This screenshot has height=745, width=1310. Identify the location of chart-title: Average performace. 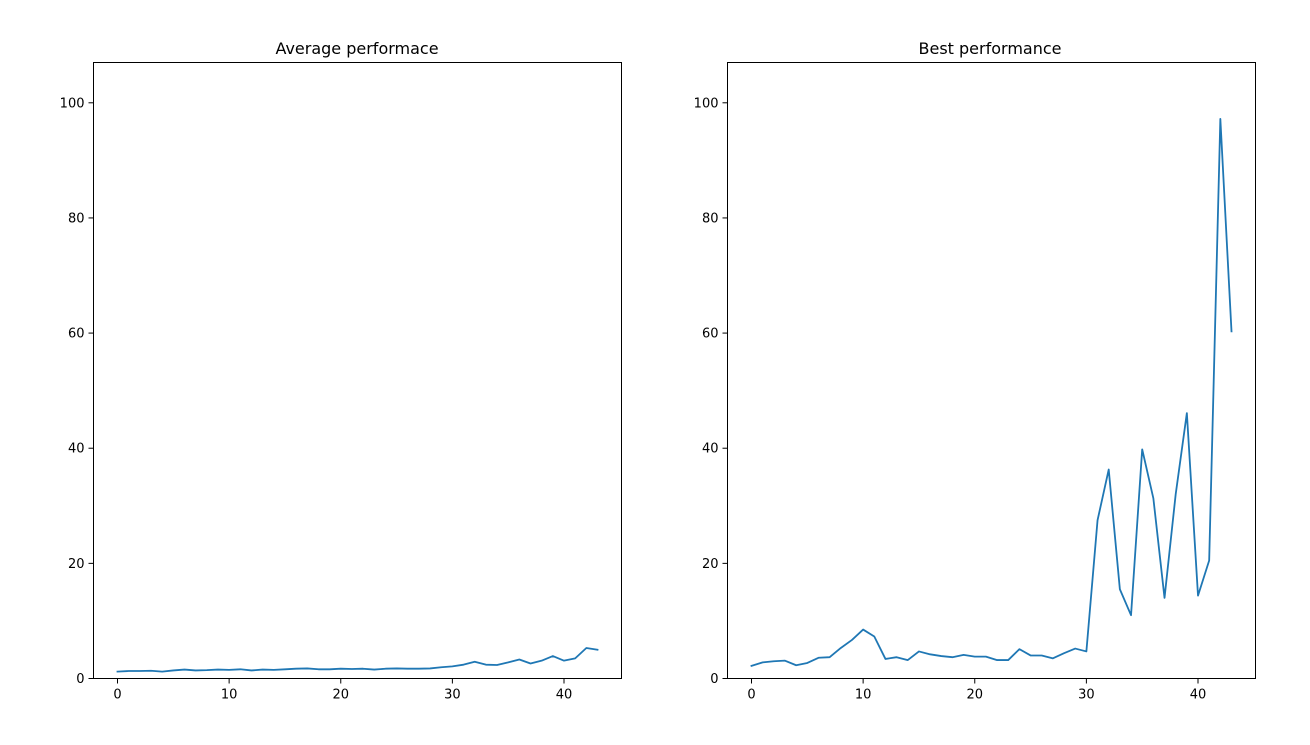
(356, 48).